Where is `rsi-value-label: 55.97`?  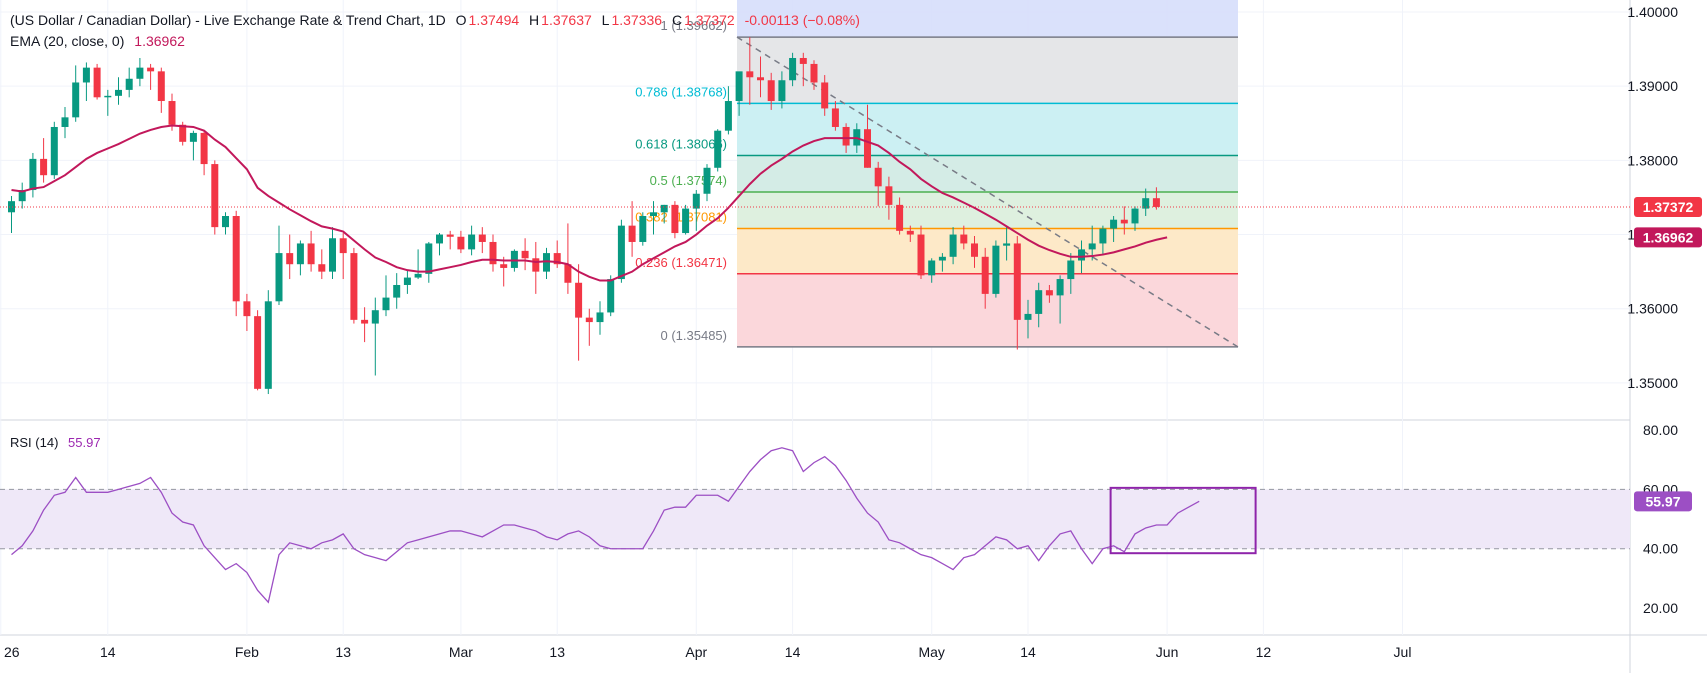 rsi-value-label: 55.97 is located at coordinates (1662, 501).